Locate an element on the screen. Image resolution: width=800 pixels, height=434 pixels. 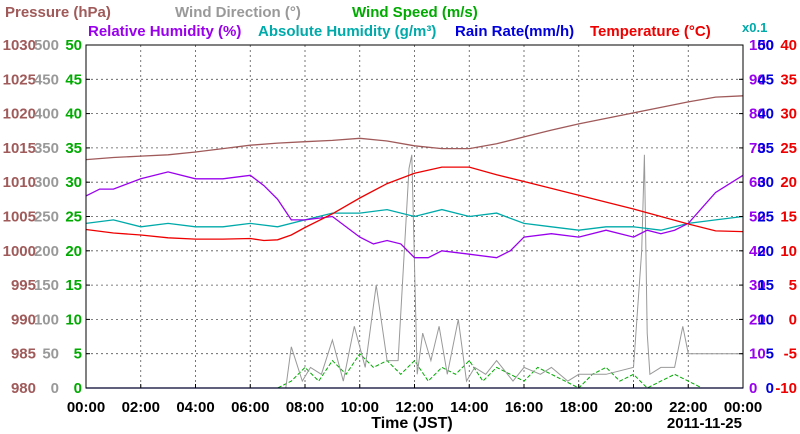
y-tick-pressure: 1005 is located at coordinates (19, 217).